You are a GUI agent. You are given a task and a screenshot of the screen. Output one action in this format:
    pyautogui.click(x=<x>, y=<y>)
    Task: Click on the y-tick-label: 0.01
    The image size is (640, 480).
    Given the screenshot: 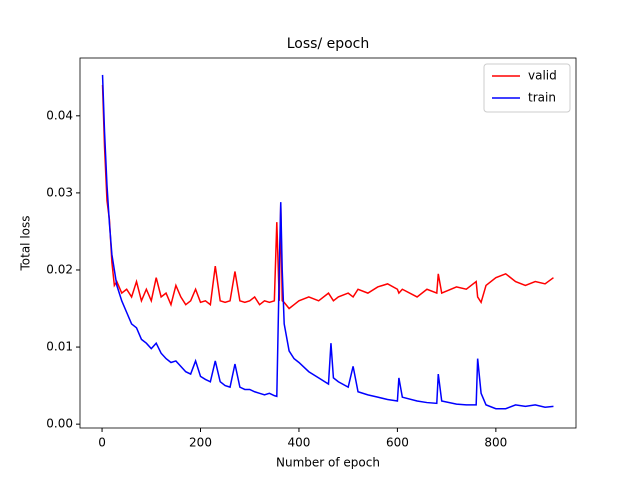 What is the action you would take?
    pyautogui.click(x=59, y=347)
    